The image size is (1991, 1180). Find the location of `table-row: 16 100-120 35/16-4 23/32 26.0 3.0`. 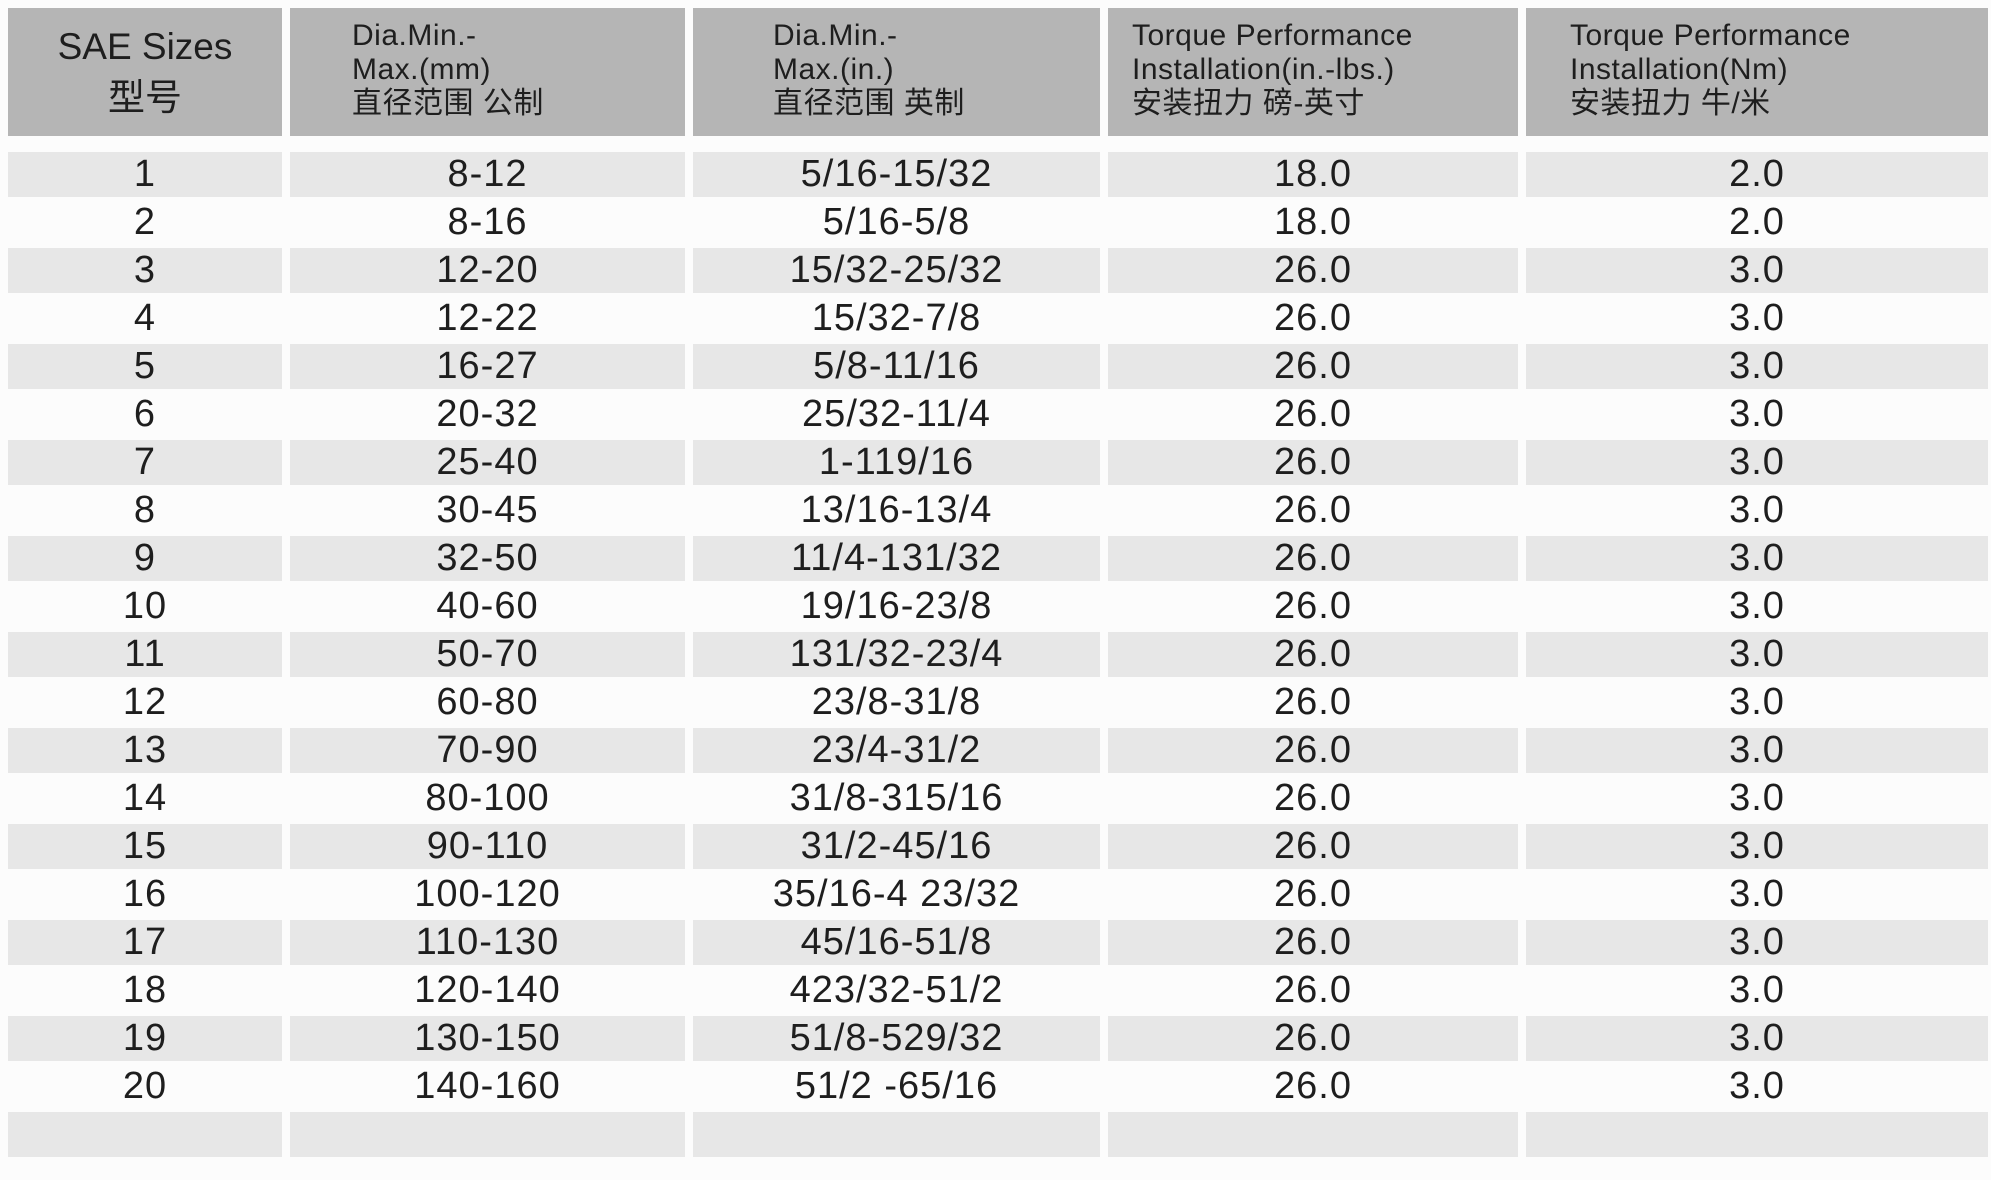

table-row: 16 100-120 35/16-4 23/32 26.0 3.0 is located at coordinates (998, 894).